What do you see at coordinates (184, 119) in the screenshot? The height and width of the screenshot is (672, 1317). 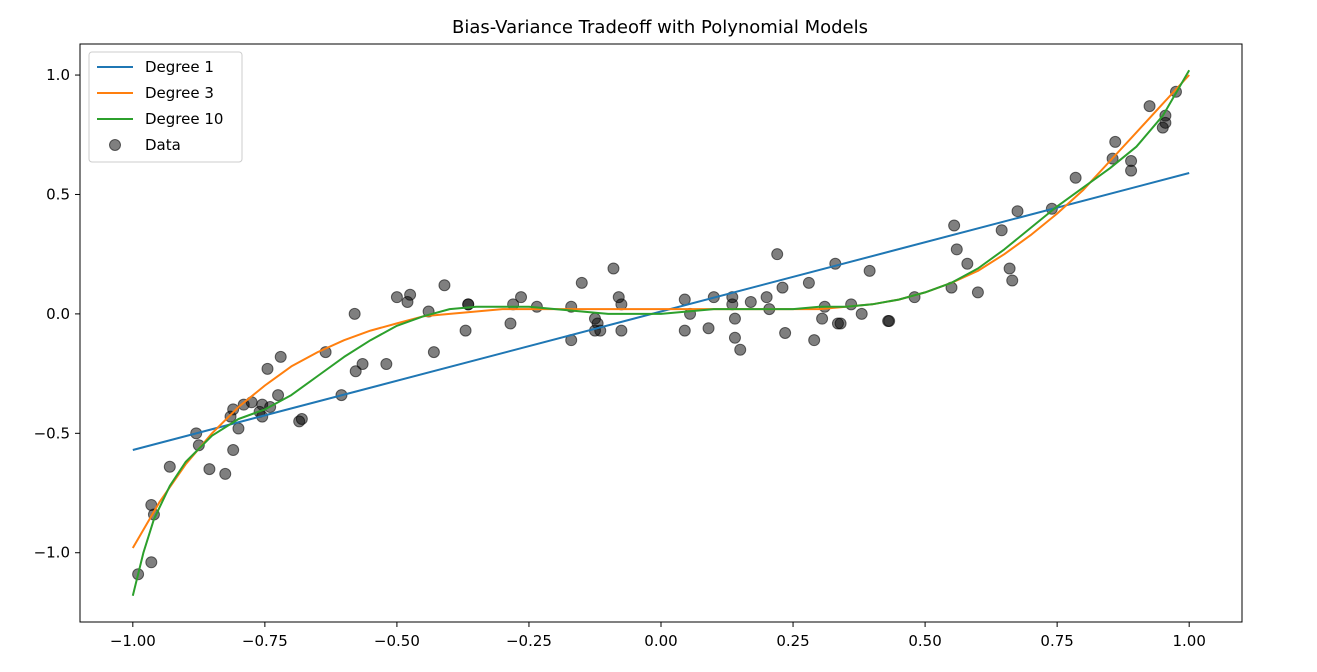 I see `legend-label: Degree 10` at bounding box center [184, 119].